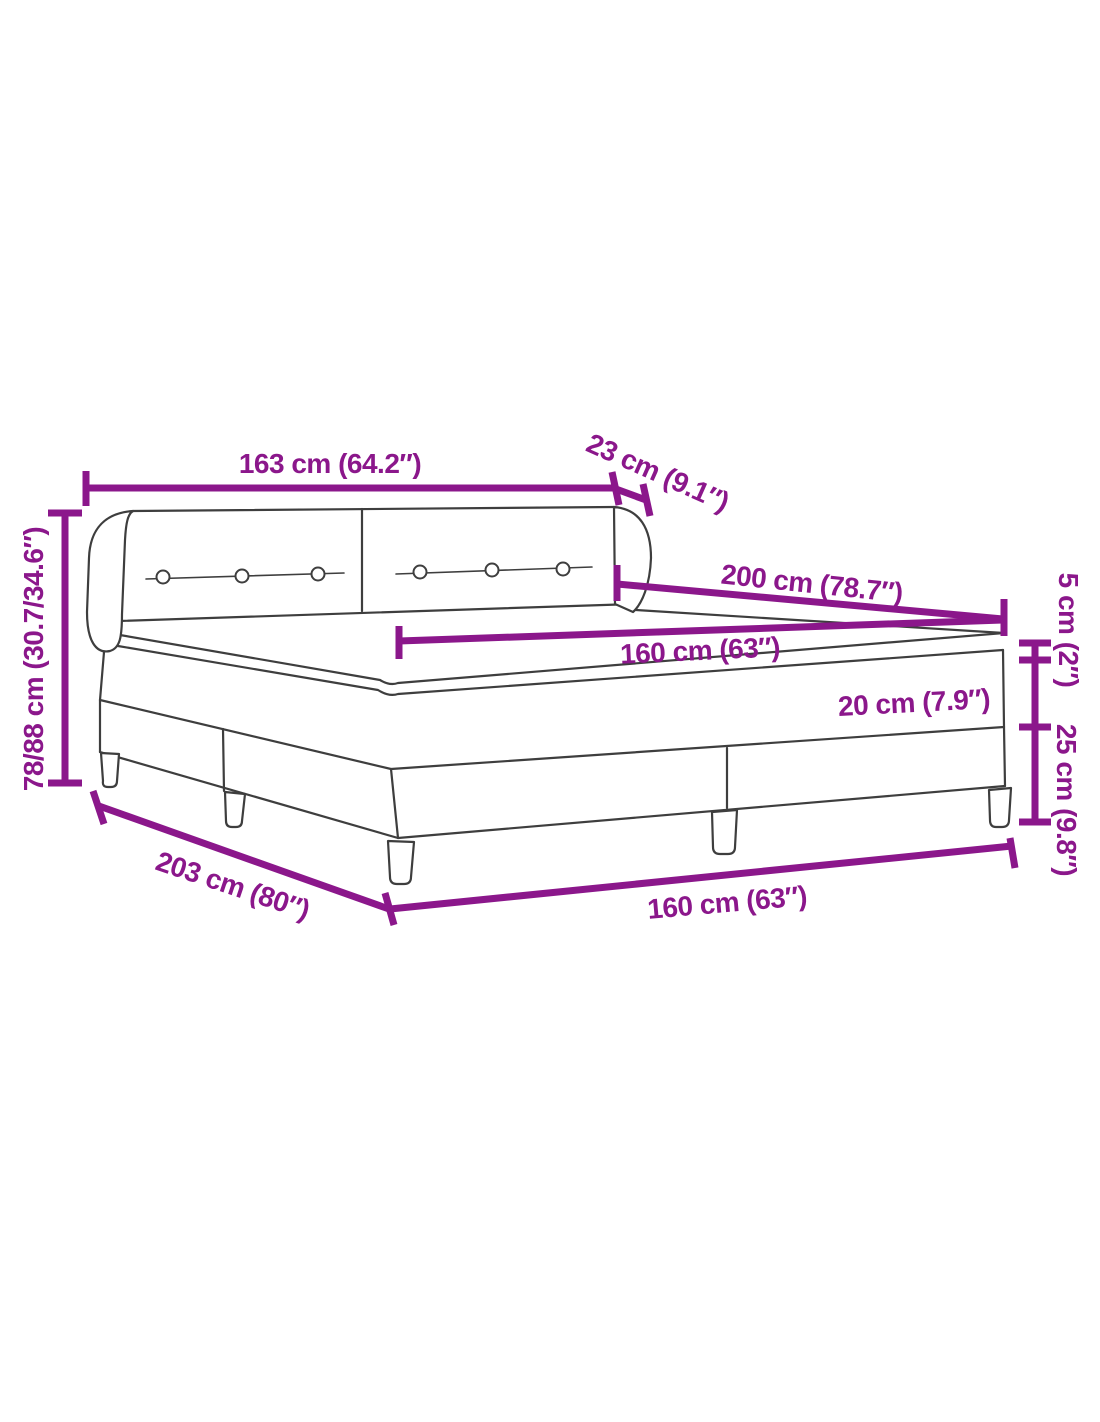 The image size is (1100, 1422). I want to click on dim-label-bed-width: 160 cm (63″), so click(727, 902).